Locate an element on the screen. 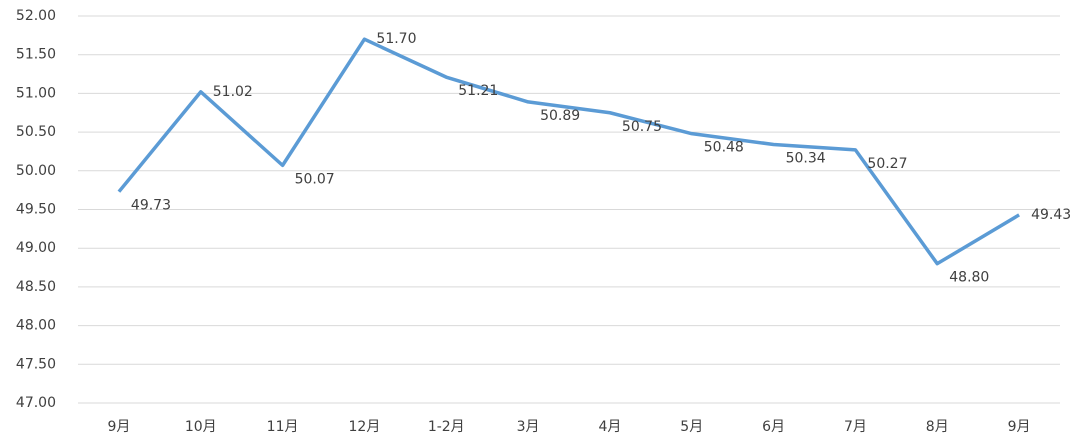 Image resolution: width=1080 pixels, height=446 pixels. data-label: 50.27 is located at coordinates (887, 164).